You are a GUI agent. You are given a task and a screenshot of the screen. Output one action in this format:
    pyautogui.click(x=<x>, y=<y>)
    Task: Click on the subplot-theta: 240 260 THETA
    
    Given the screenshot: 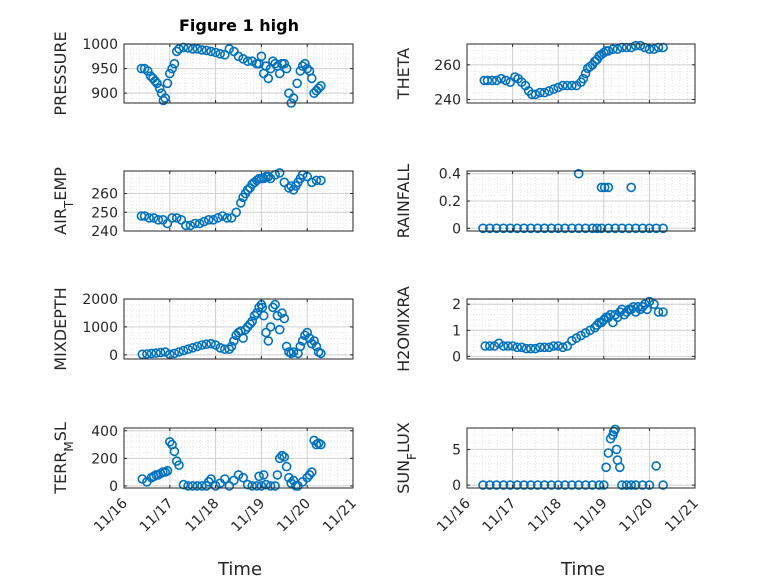 What is the action you would take?
    pyautogui.click(x=545, y=74)
    